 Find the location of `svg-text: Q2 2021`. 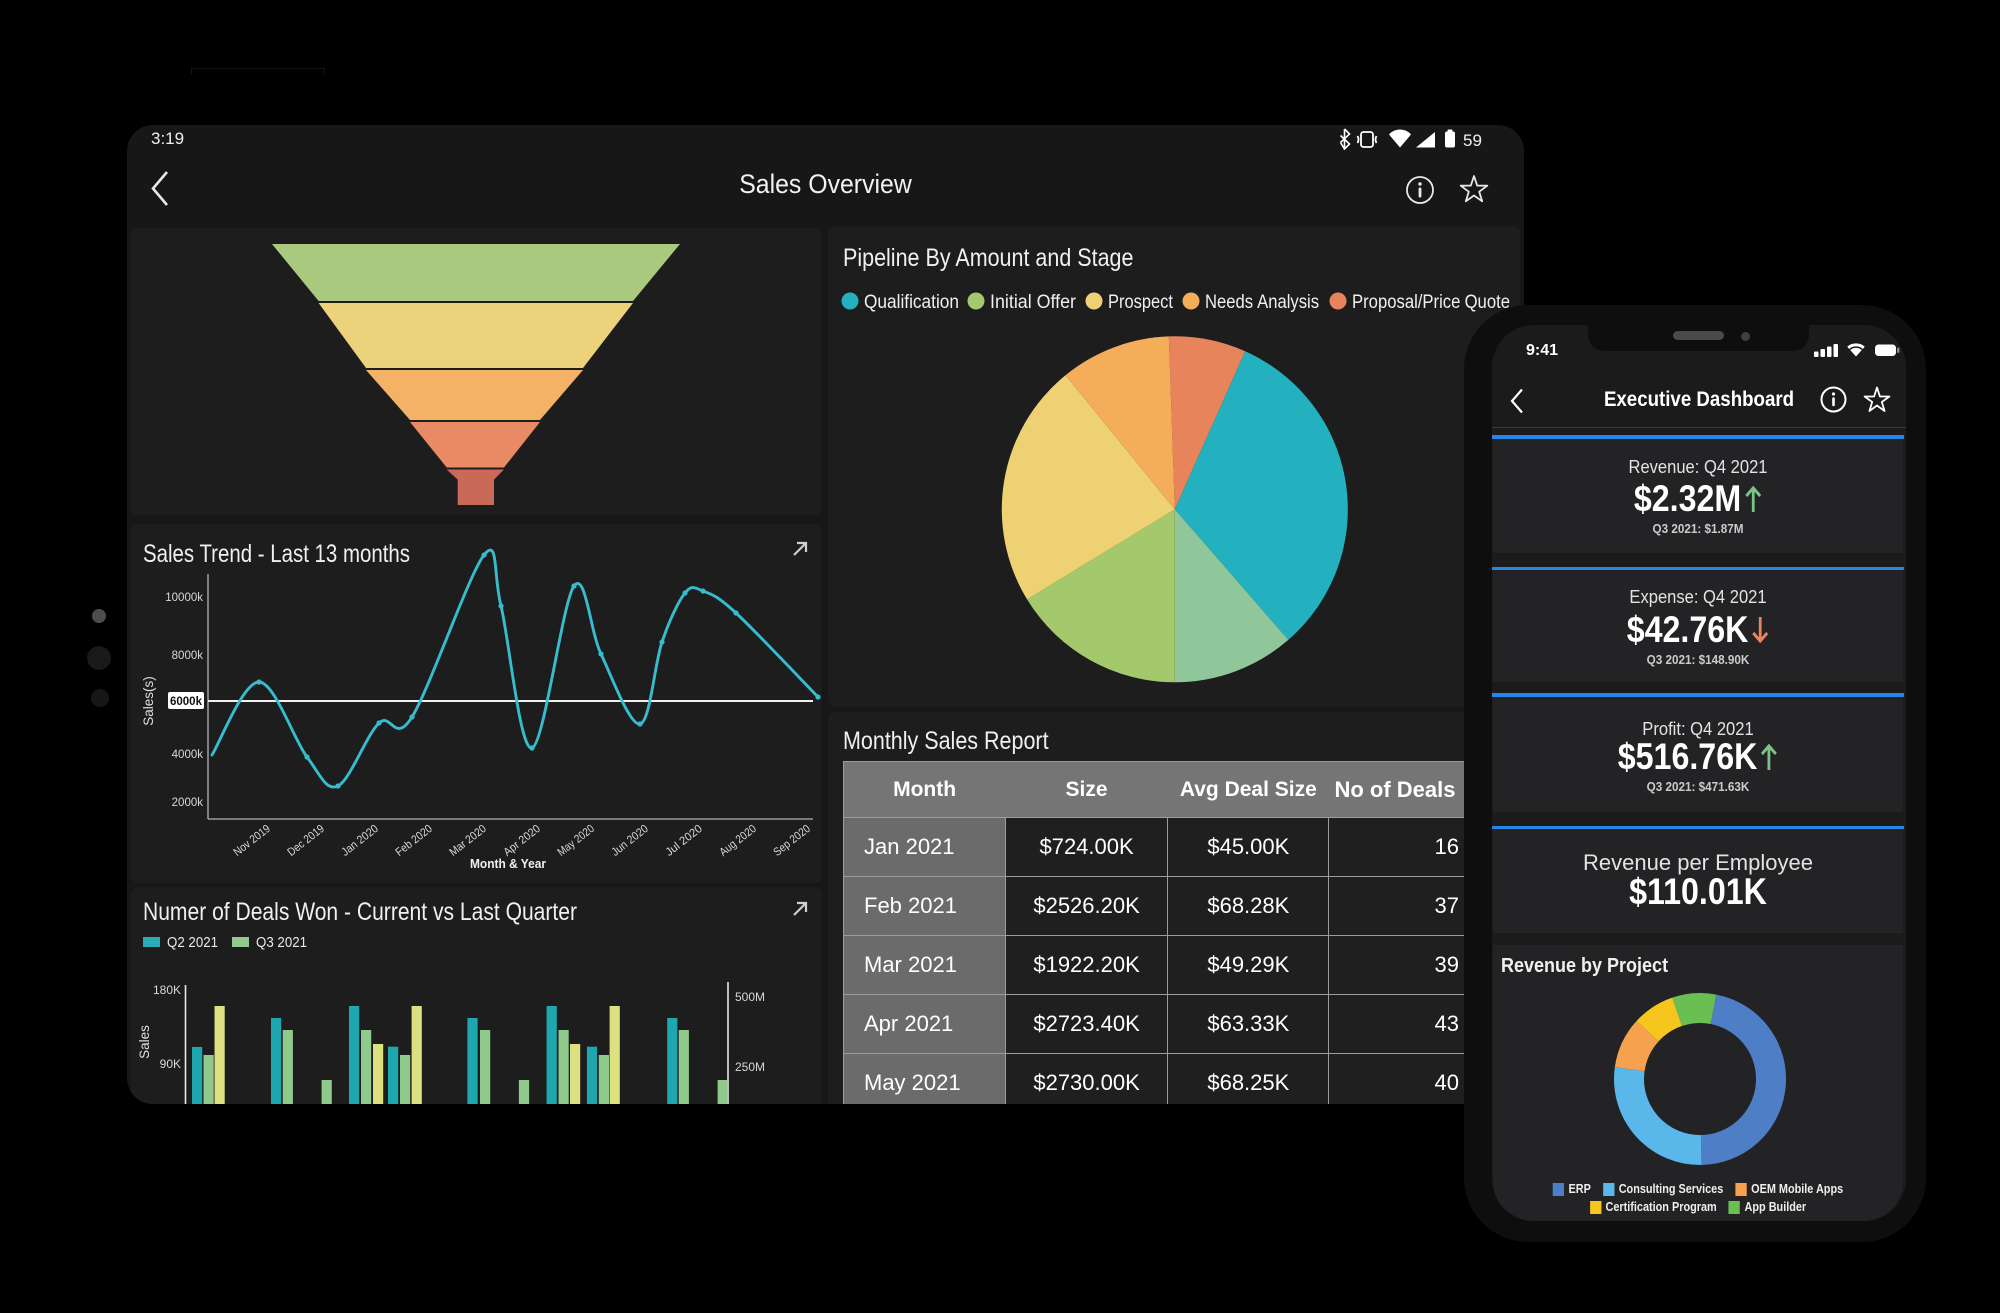

svg-text: Q2 2021 is located at coordinates (192, 942).